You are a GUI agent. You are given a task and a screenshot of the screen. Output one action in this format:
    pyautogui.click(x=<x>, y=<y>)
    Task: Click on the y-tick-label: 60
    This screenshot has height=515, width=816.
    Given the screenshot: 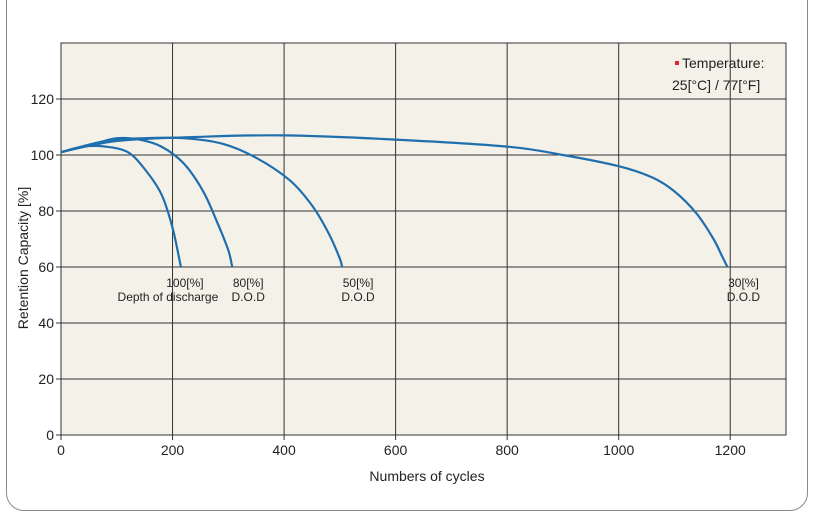 What is the action you would take?
    pyautogui.click(x=46, y=267)
    